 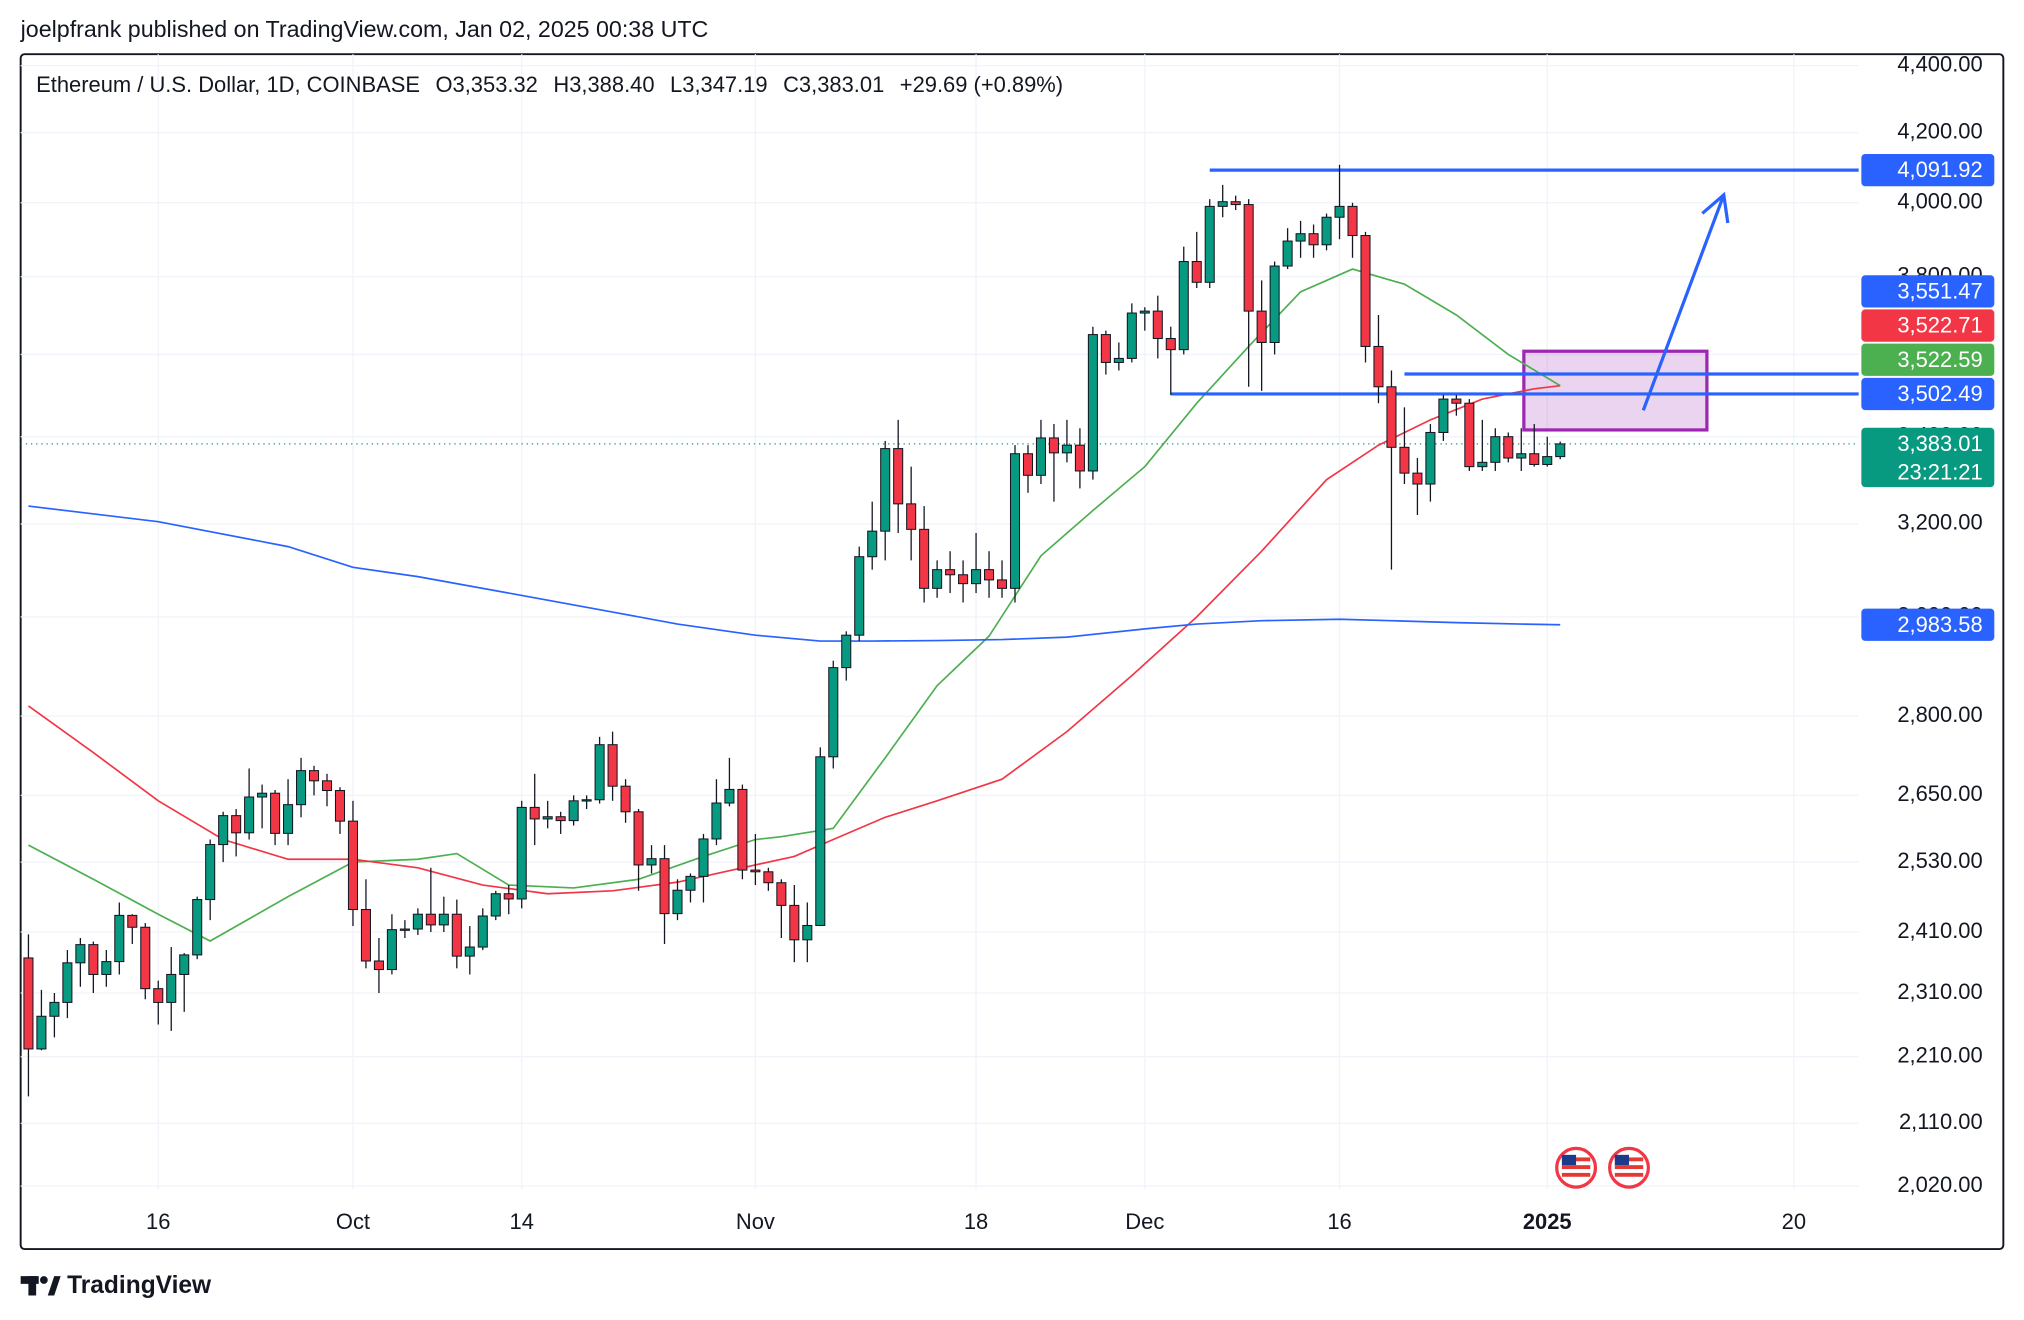 What do you see at coordinates (1939, 522) in the screenshot?
I see `y-tick-label: 3,200.00` at bounding box center [1939, 522].